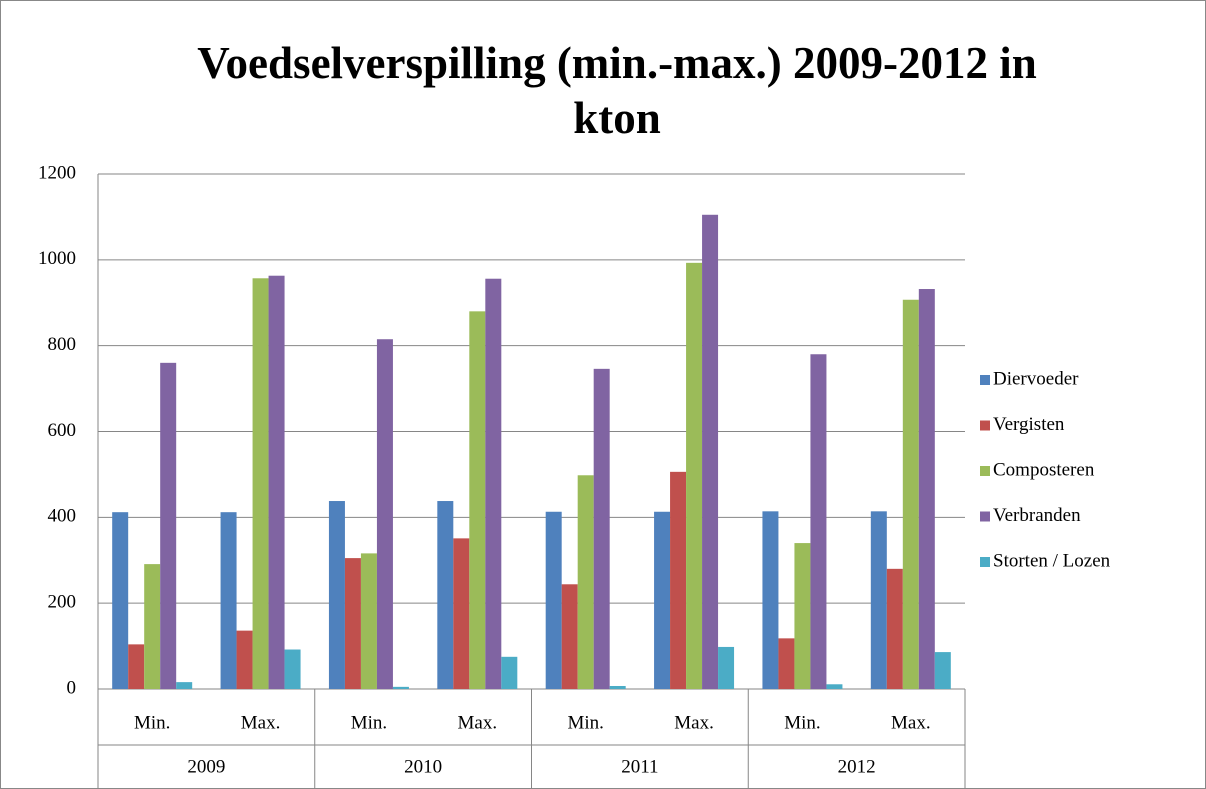 Image resolution: width=1206 pixels, height=789 pixels. Describe the element at coordinates (1052, 560) in the screenshot. I see `legend-label: Storten / Lozen` at that location.